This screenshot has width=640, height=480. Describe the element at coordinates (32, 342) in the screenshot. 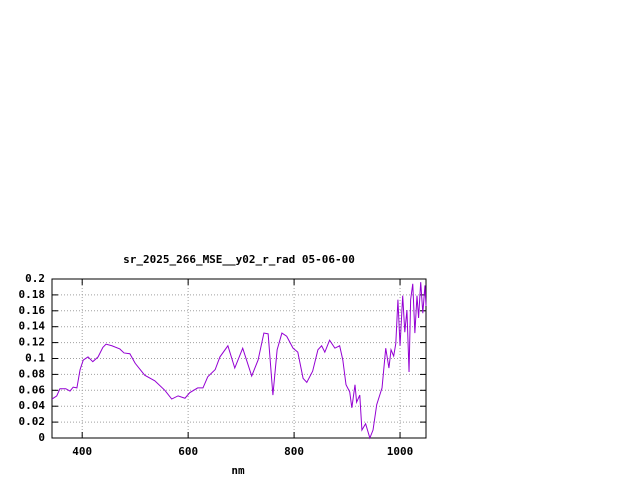

I see `y-tick-label: 0.12` at that location.